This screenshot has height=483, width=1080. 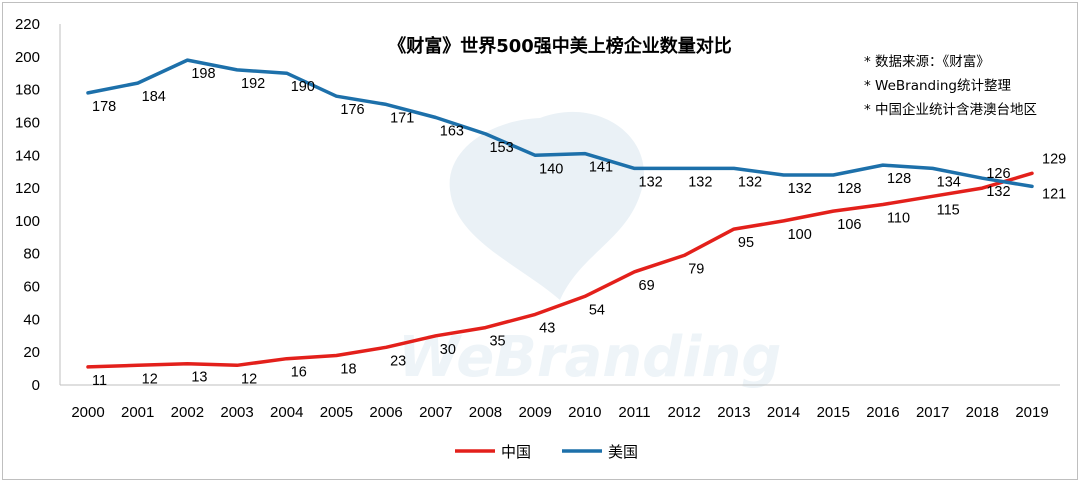 I want to click on data-label: 176, so click(x=352, y=110).